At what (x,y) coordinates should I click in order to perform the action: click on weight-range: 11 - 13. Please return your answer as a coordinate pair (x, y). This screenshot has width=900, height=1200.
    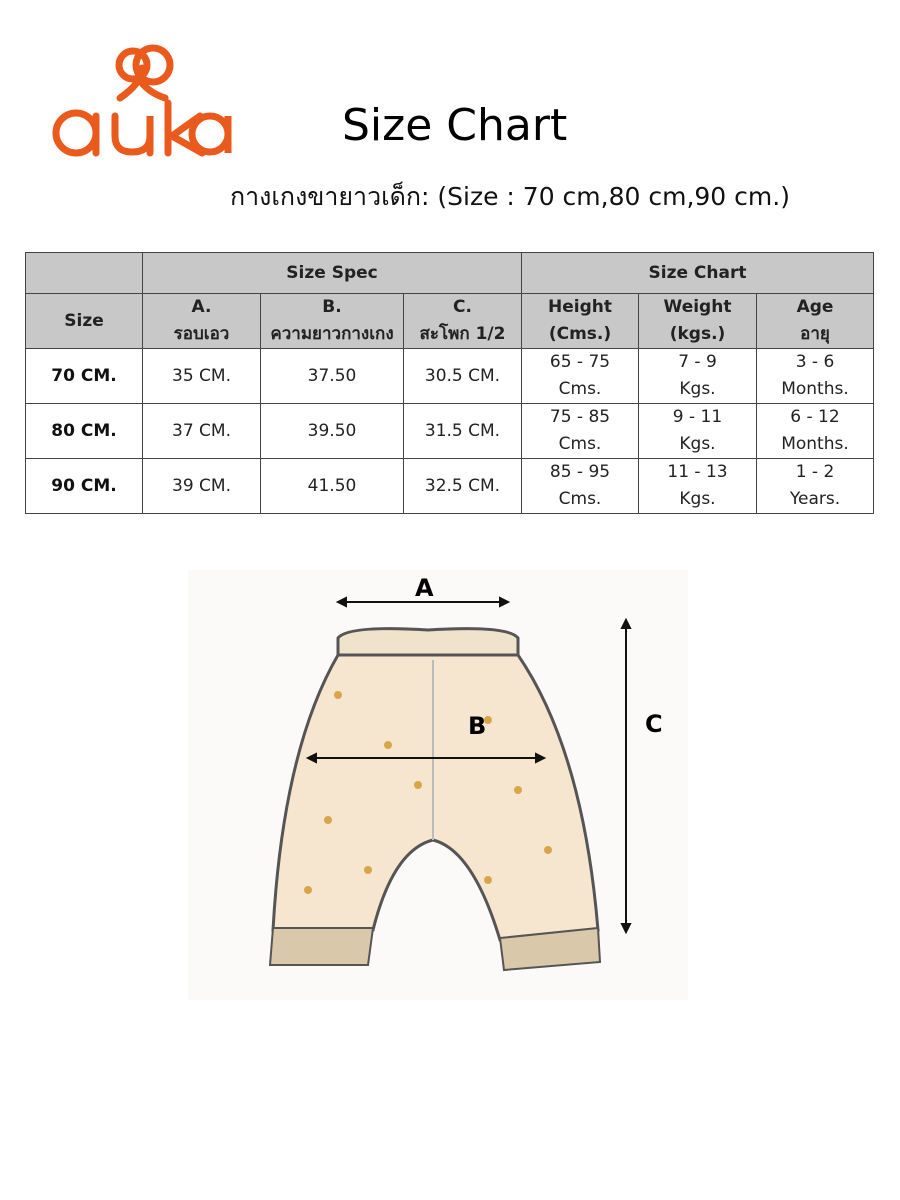
    Looking at the image, I should click on (697, 472).